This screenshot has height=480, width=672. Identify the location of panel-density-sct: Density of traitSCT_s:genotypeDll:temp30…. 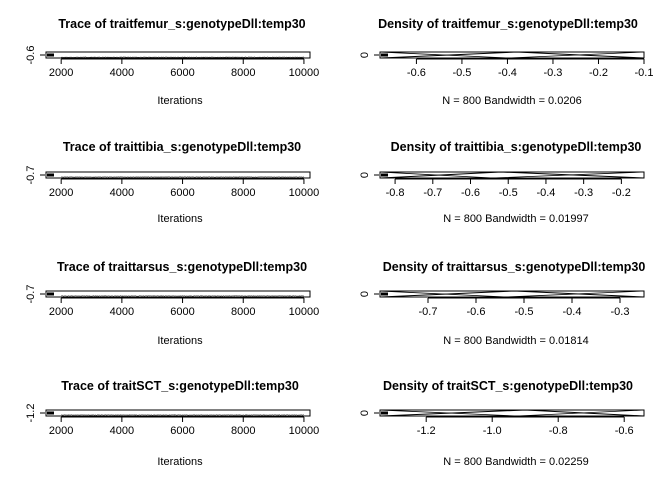
(502, 423).